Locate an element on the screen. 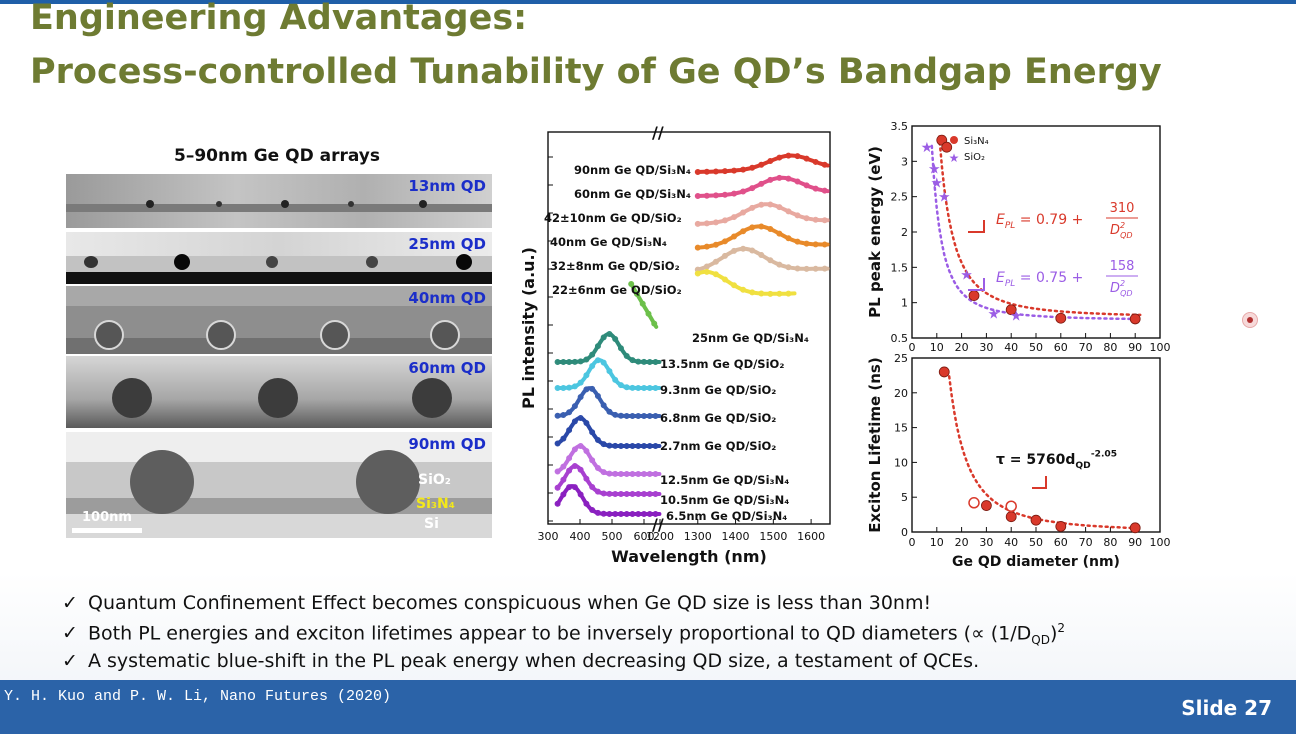  x-tick-label: 400 is located at coordinates (580, 536).